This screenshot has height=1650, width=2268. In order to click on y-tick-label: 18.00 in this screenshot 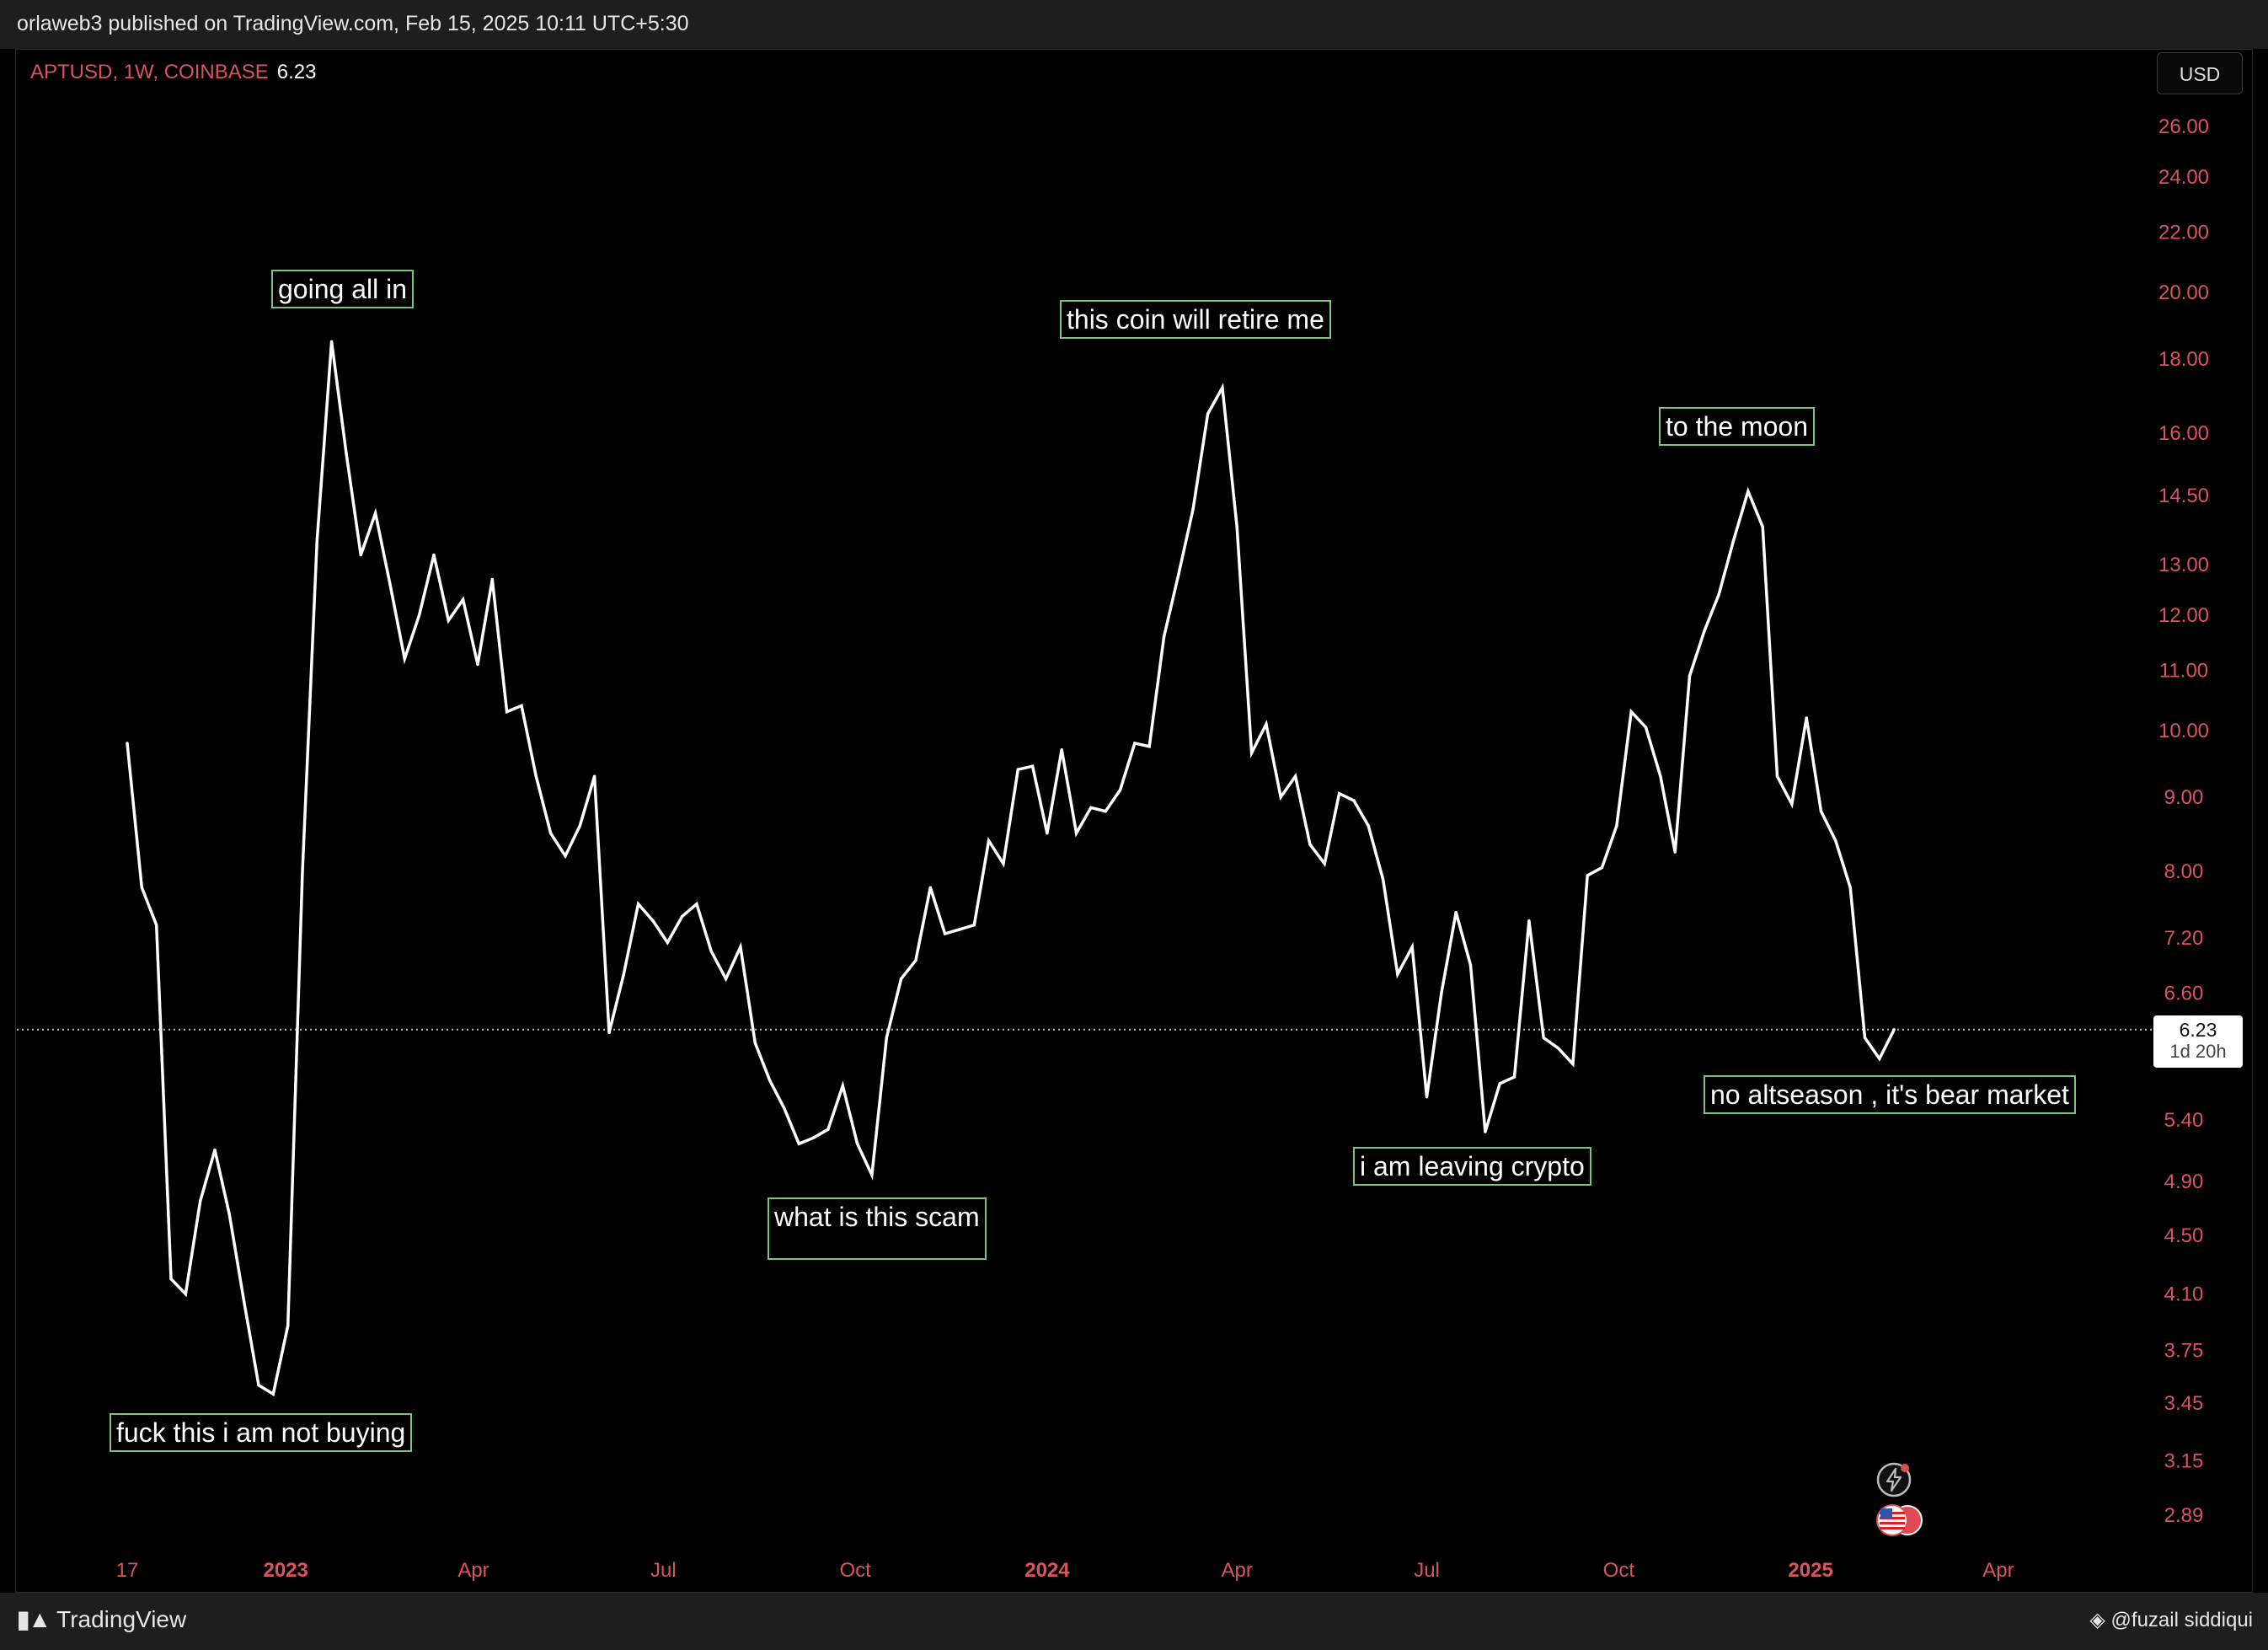, I will do `click(2183, 359)`.